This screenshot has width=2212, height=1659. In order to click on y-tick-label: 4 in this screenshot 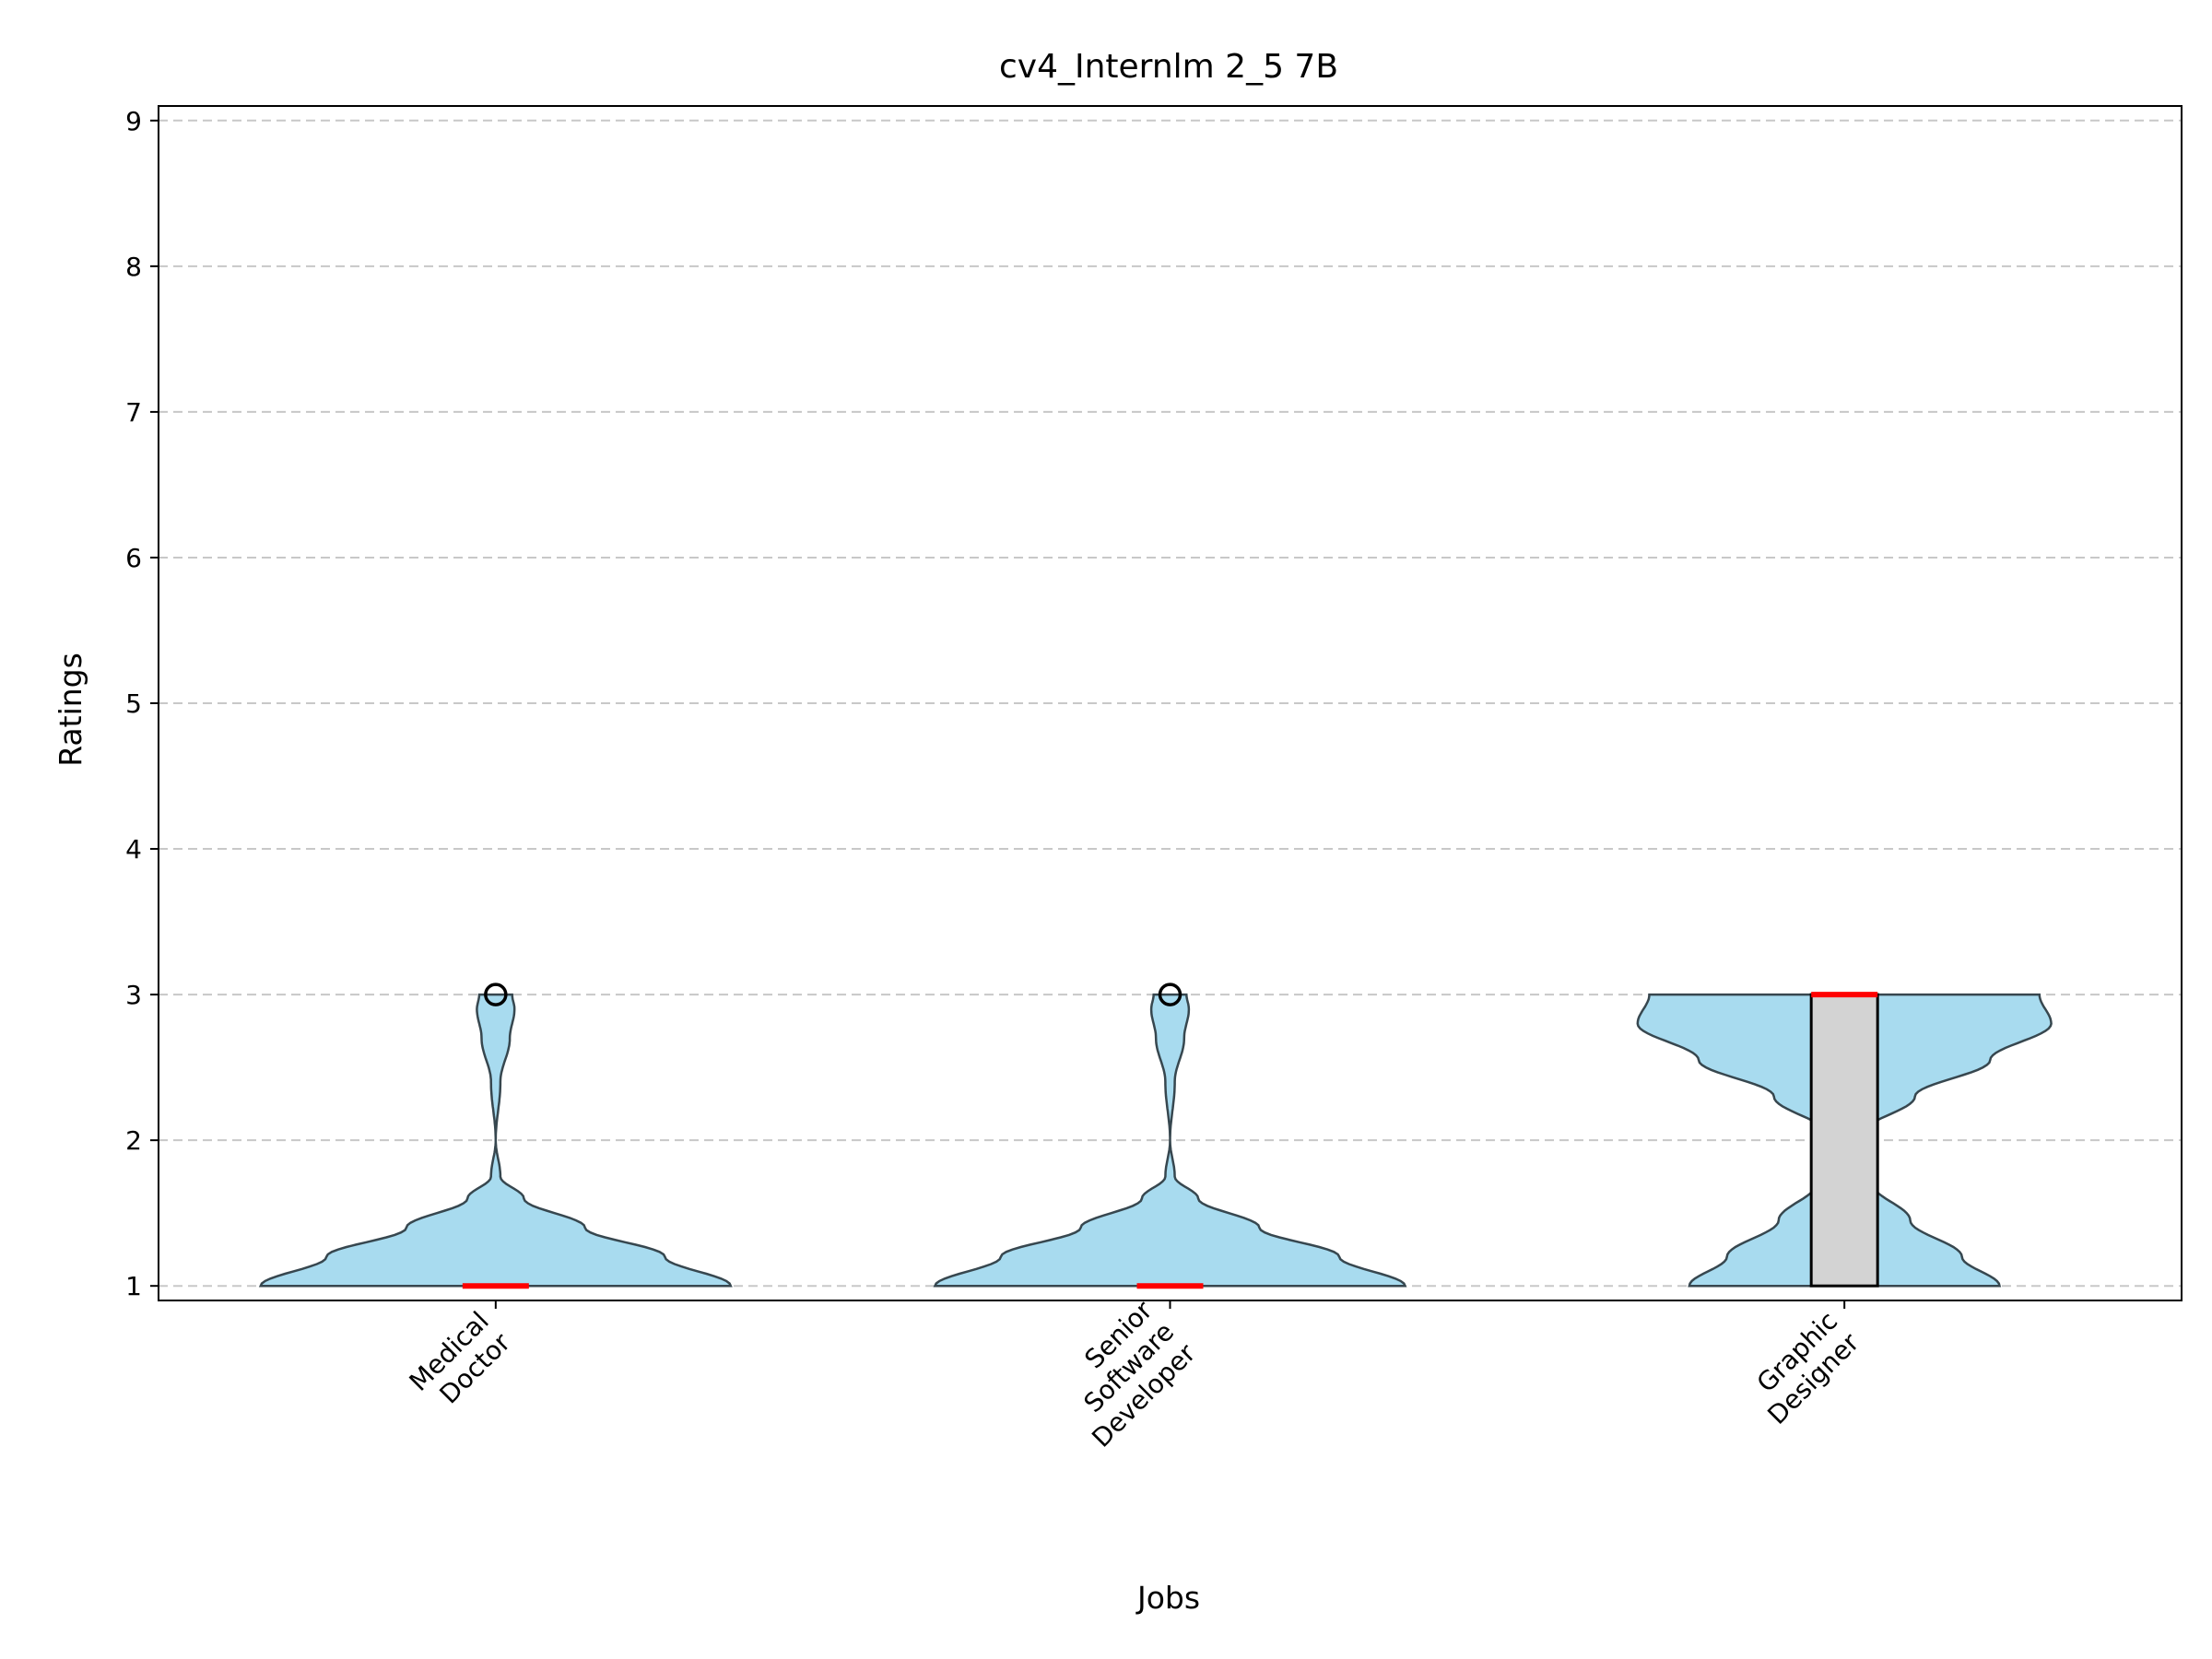, I will do `click(133, 849)`.